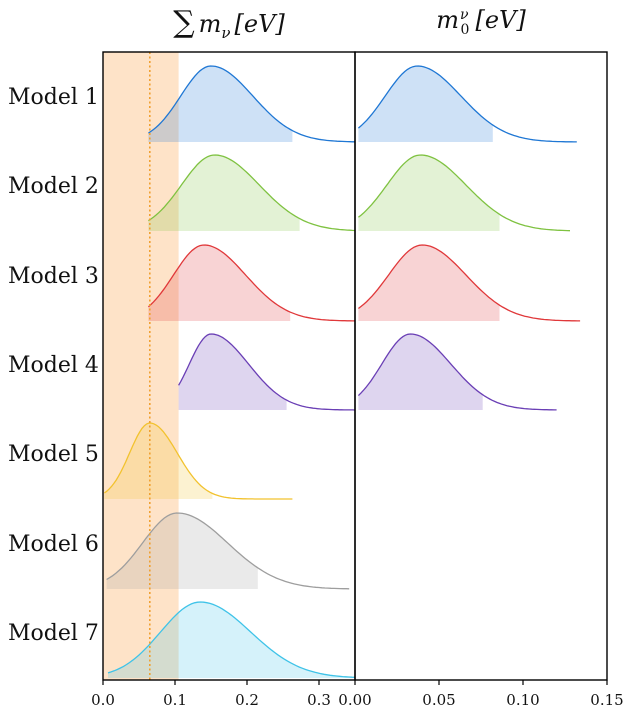  Describe the element at coordinates (53, 633) in the screenshot. I see `row-label-model-7: Model 7` at that location.